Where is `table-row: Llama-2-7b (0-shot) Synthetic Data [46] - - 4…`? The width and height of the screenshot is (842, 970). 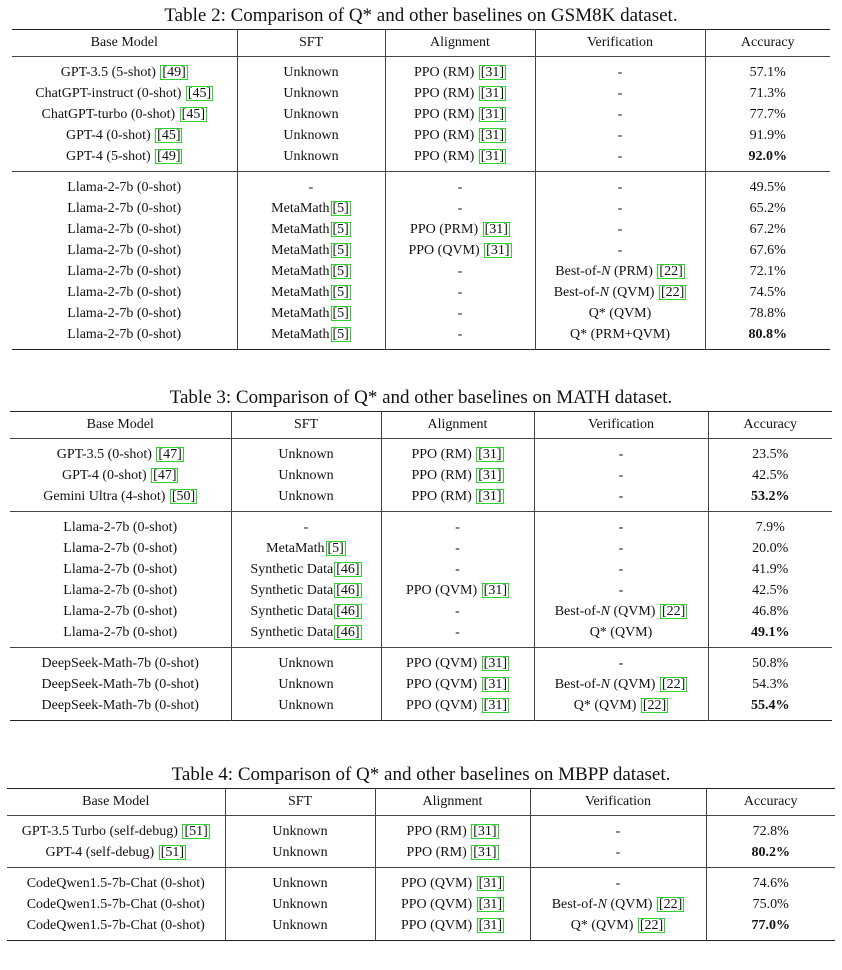 table-row: Llama-2-7b (0-shot) Synthetic Data [46] - - 4… is located at coordinates (421, 569).